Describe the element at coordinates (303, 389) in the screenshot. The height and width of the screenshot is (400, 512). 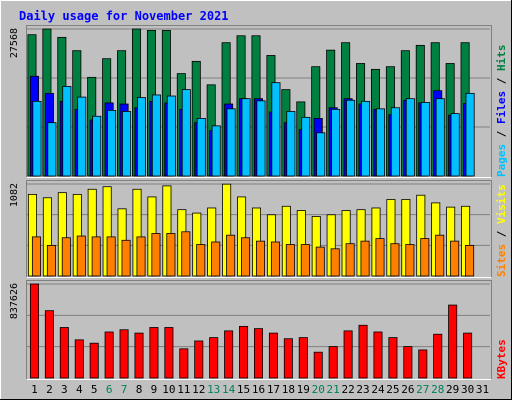
I see `x-tick-label-day-19: 19` at that location.